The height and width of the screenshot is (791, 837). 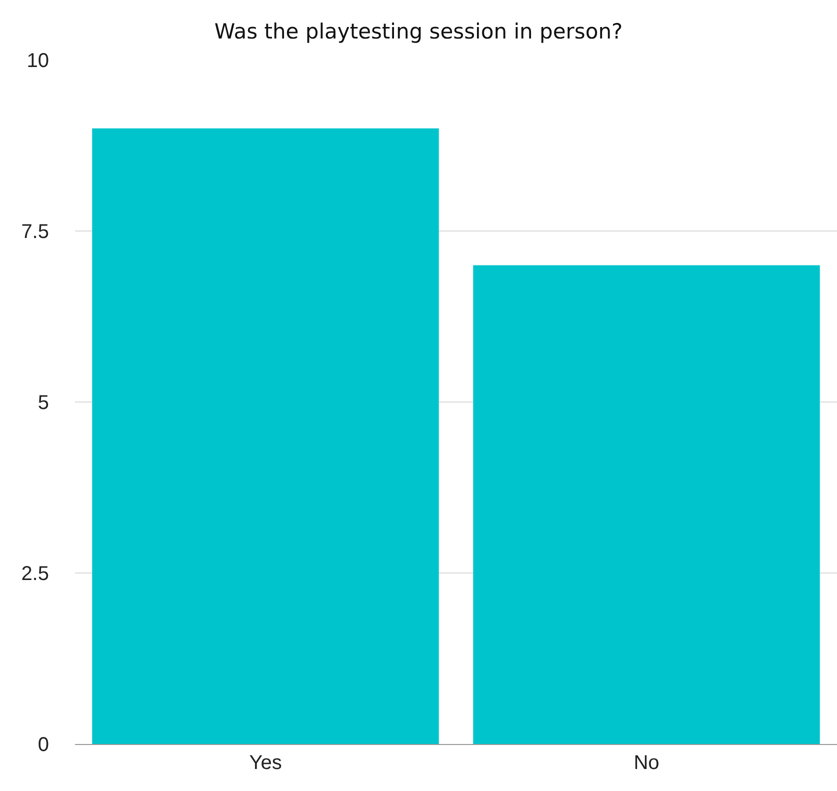 What do you see at coordinates (43, 403) in the screenshot?
I see `y-tick-label: 5` at bounding box center [43, 403].